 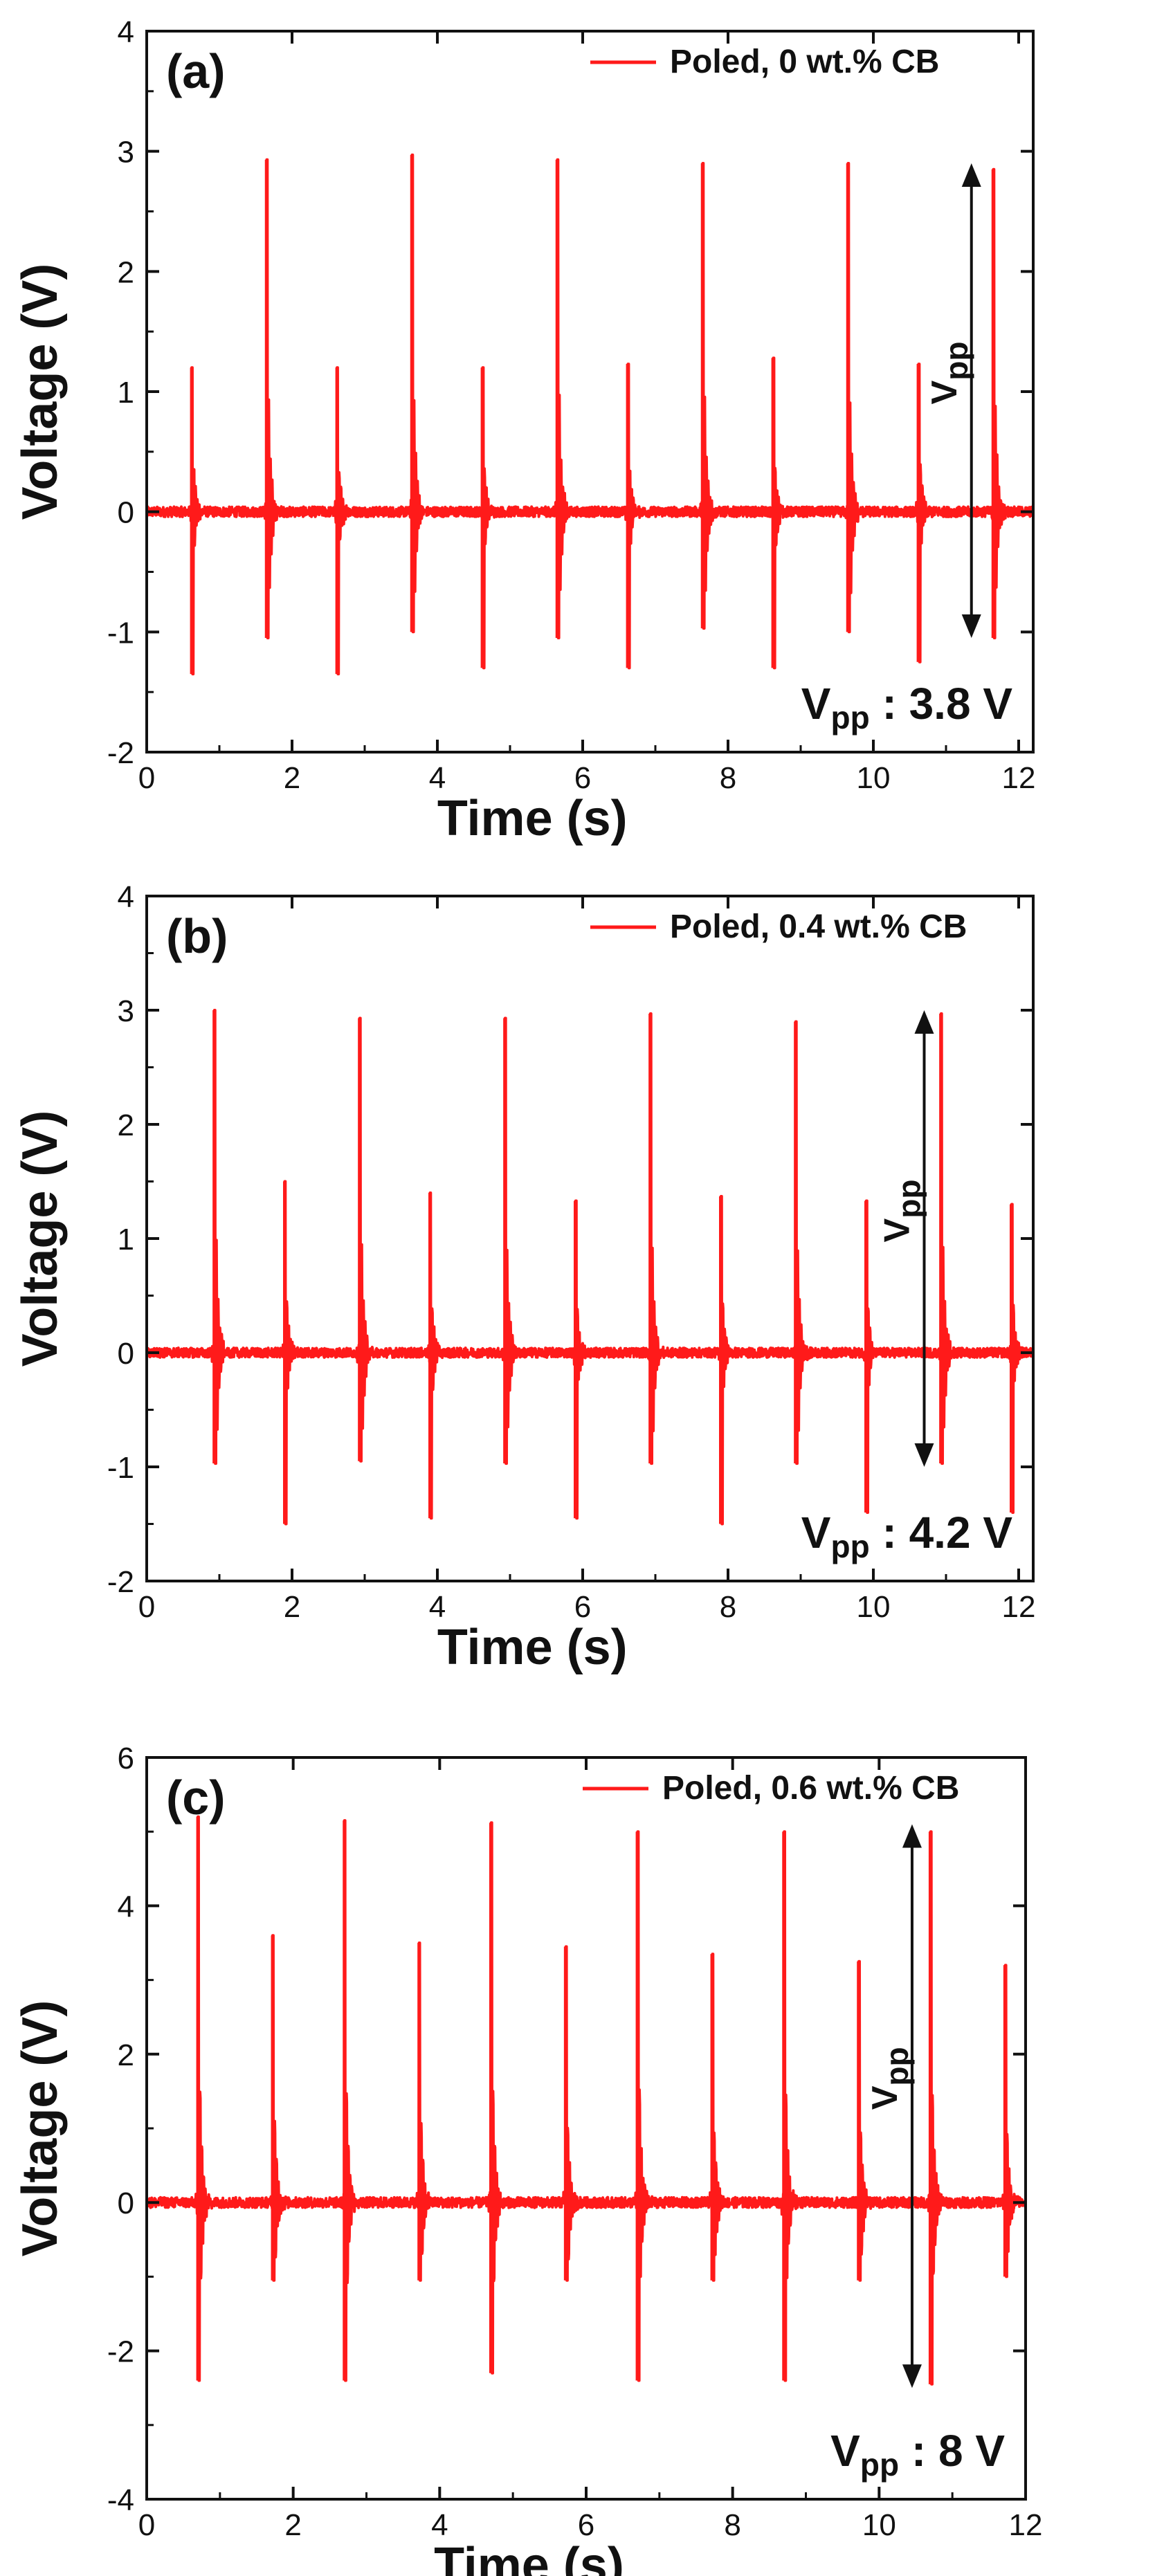 What do you see at coordinates (196, 71) in the screenshot?
I see `panel-label: (a)` at bounding box center [196, 71].